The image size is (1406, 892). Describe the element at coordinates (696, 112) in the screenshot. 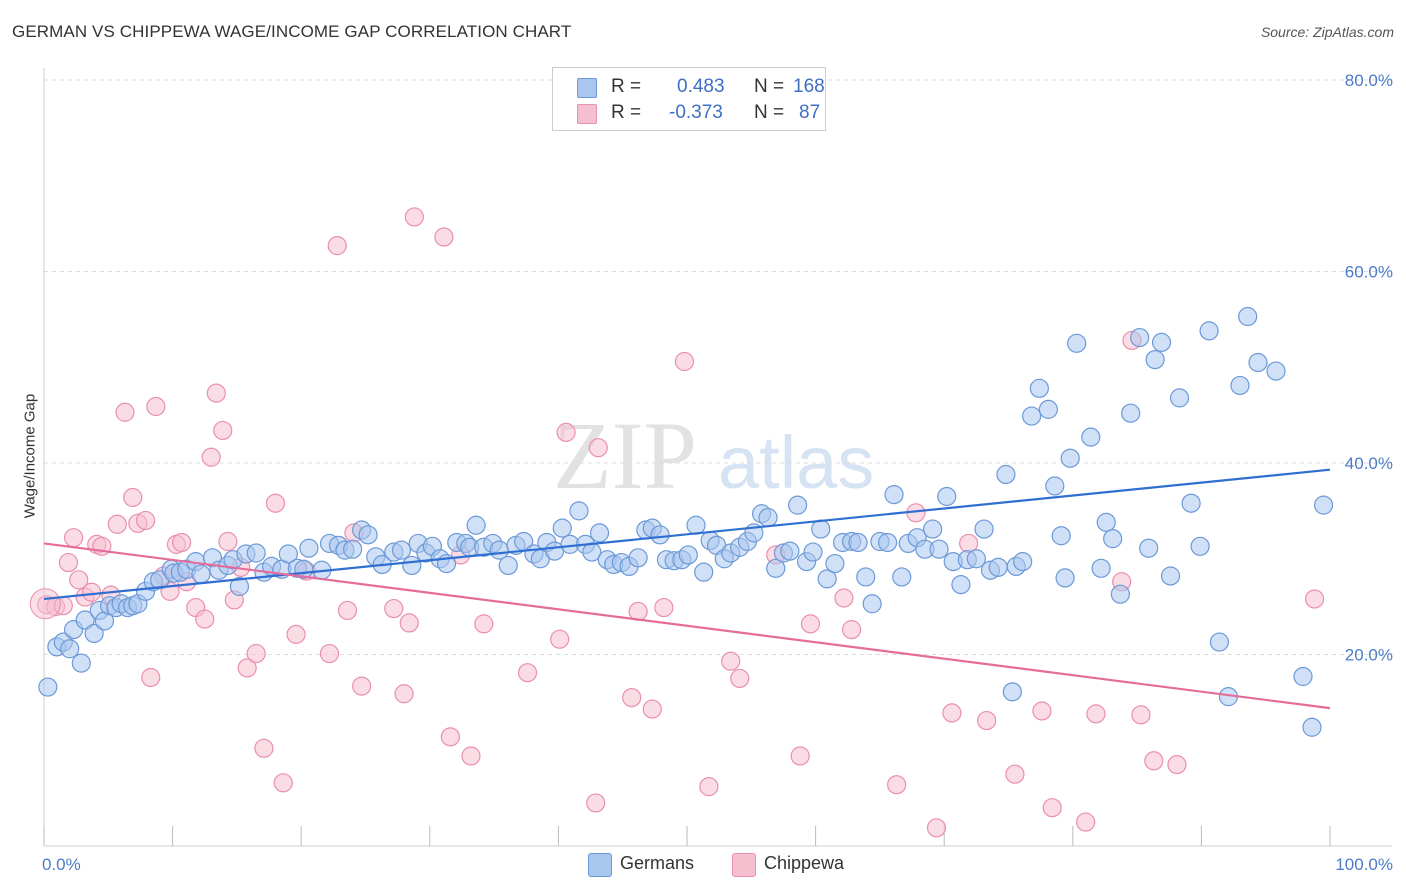

I see `legend-r-value: -0.373` at that location.